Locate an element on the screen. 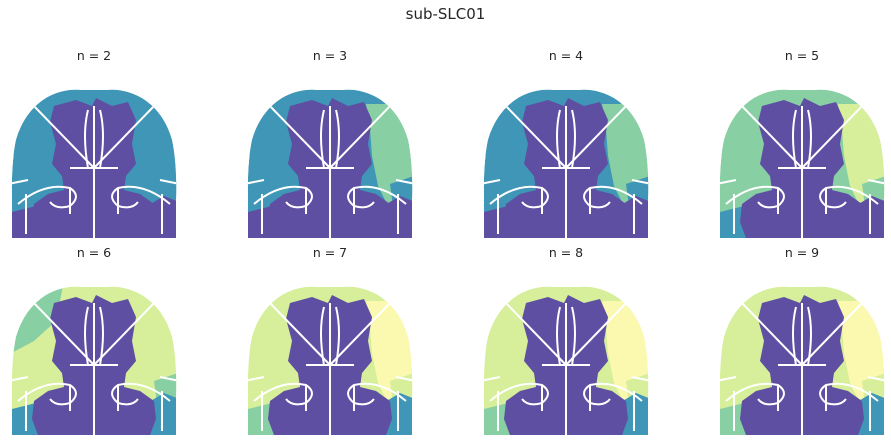 The height and width of the screenshot is (445, 891). brain-map-panel-6: n = 7 is located at coordinates (330, 345).